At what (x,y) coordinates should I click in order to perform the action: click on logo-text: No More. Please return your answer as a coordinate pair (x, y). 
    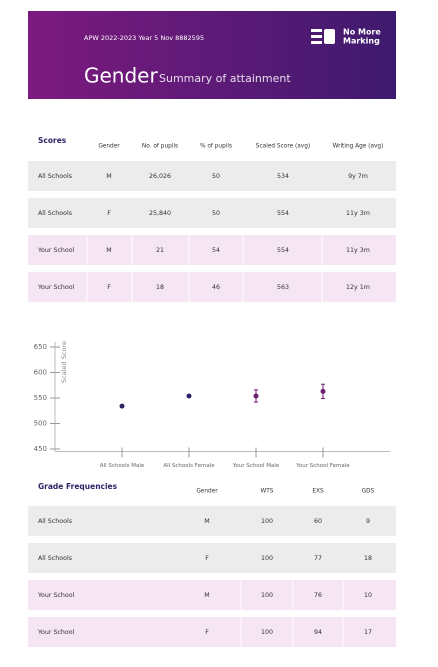
    Looking at the image, I should click on (362, 32).